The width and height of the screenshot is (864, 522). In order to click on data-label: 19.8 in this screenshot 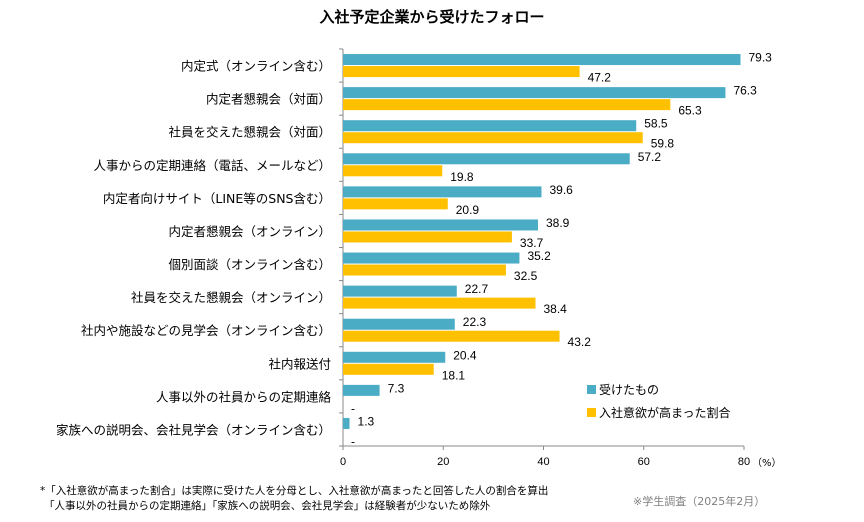, I will do `click(462, 177)`.